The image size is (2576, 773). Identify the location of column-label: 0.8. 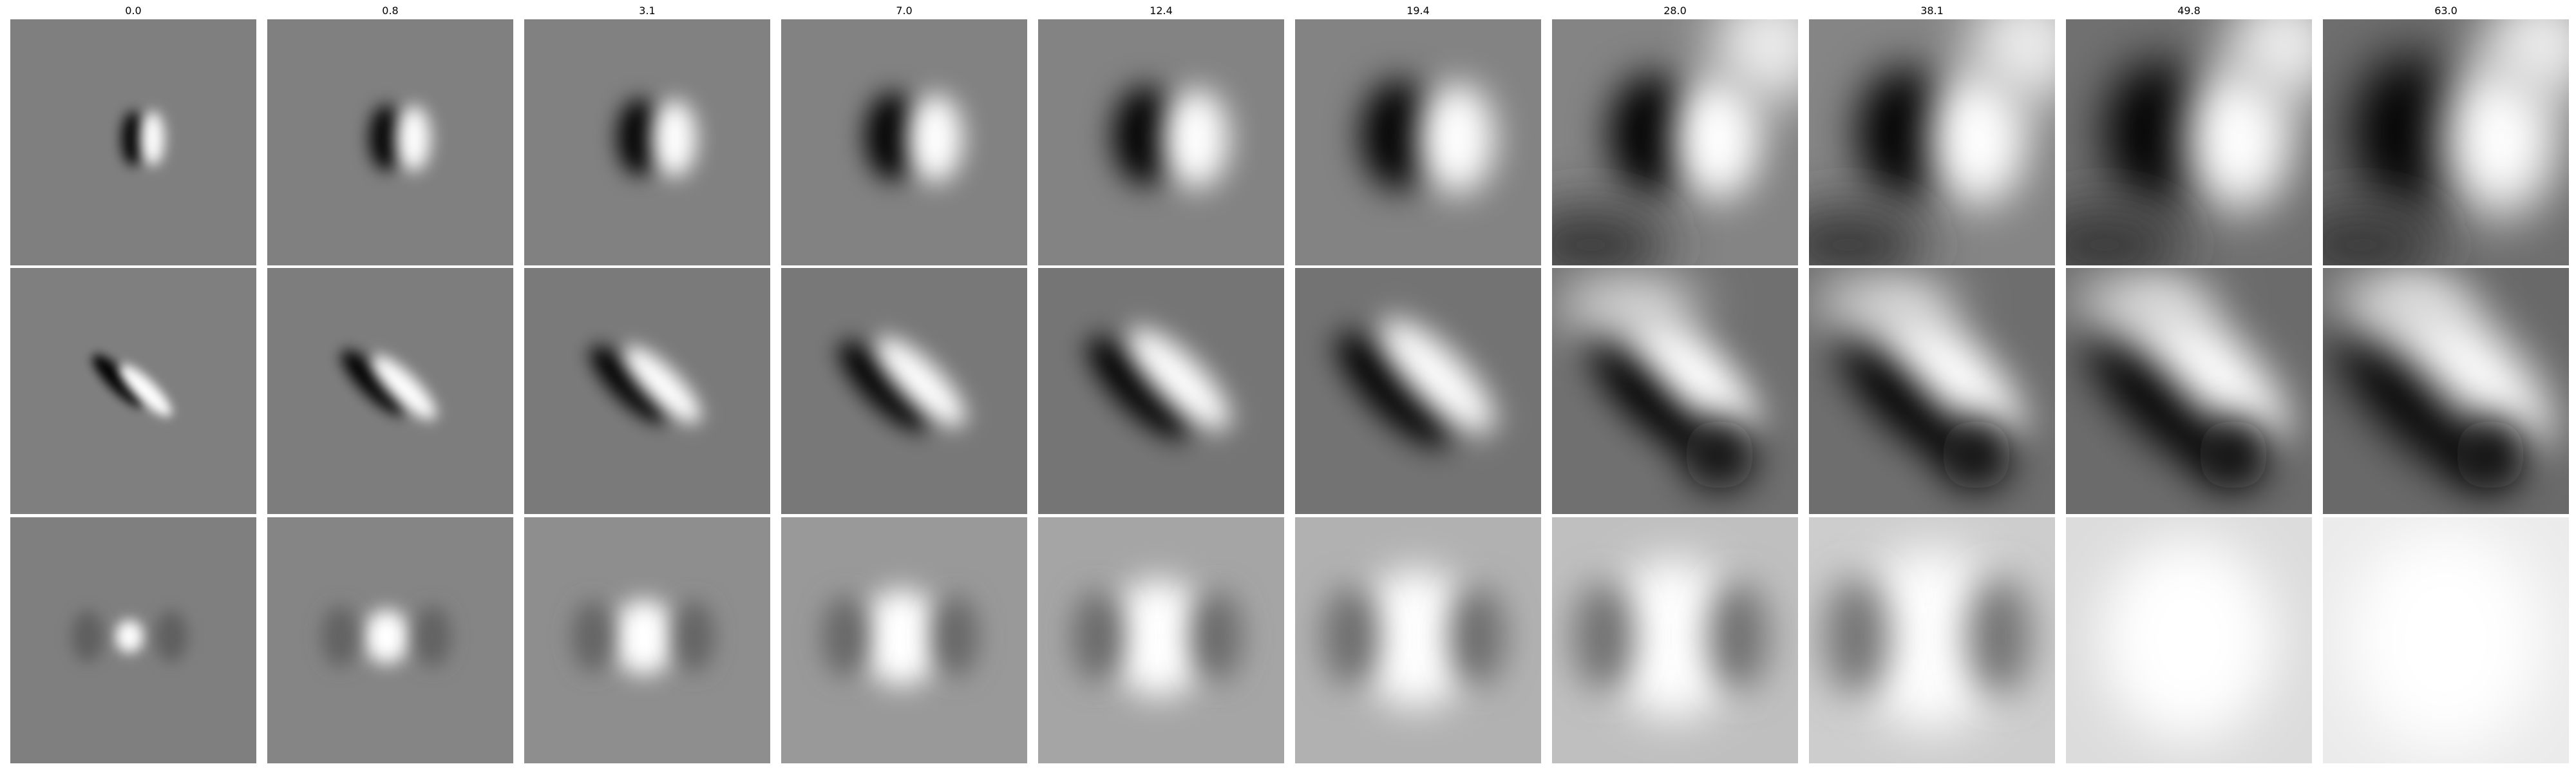
(390, 11).